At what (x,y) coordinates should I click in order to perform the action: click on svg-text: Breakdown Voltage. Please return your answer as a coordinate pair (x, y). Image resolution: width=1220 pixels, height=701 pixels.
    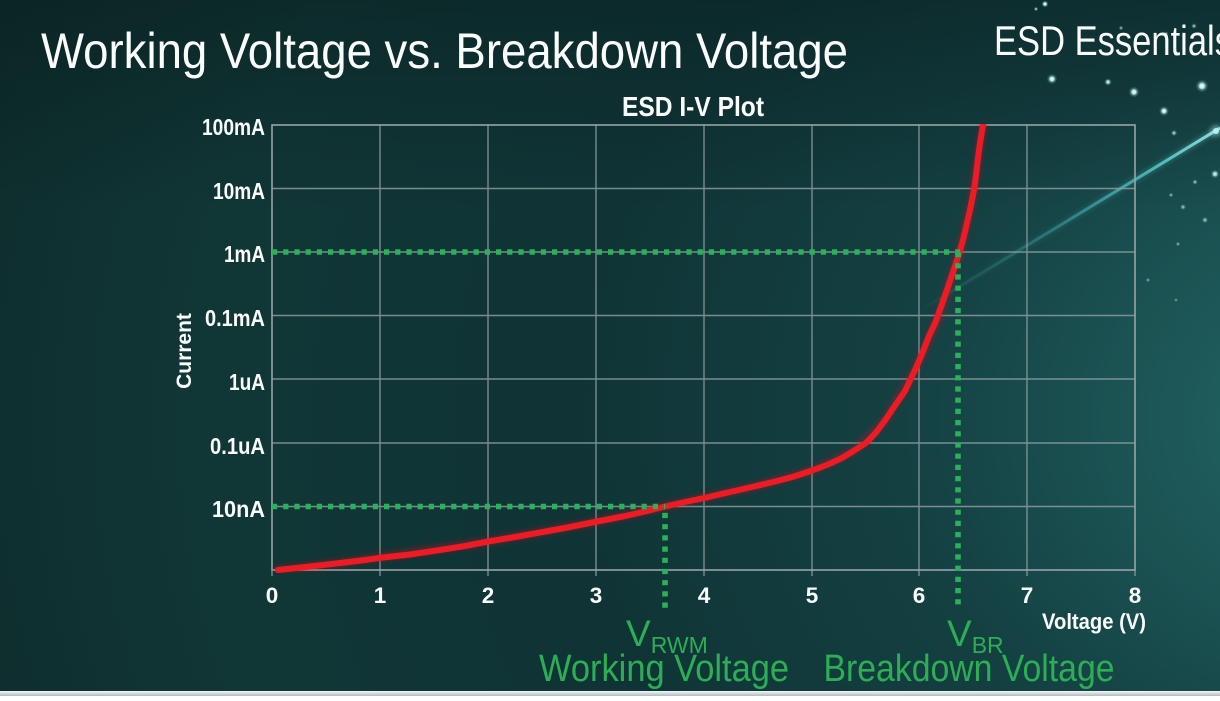
    Looking at the image, I should click on (969, 669).